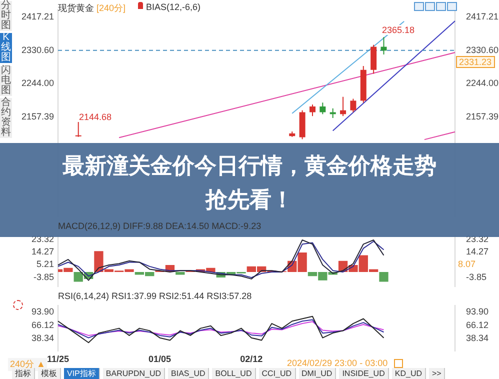  Describe the element at coordinates (364, 373) in the screenshot. I see `text: INSIDE_UD` at that location.